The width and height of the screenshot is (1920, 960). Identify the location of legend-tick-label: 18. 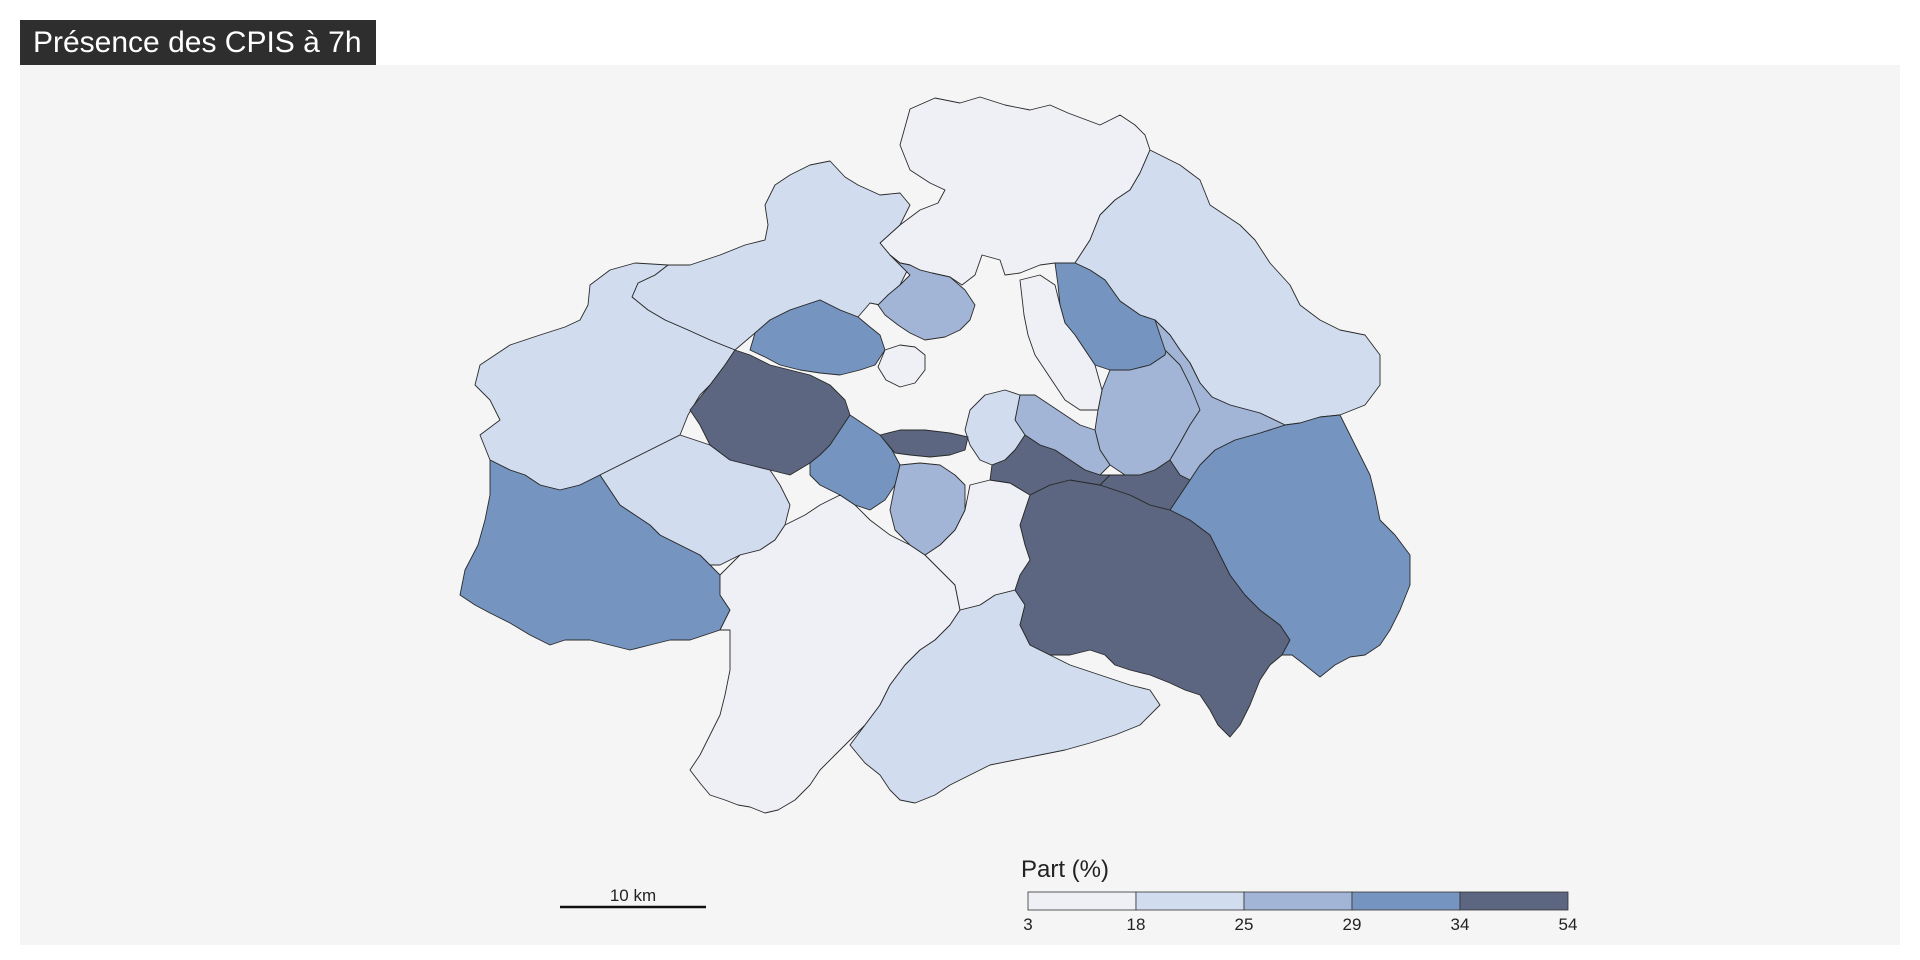
(1136, 924).